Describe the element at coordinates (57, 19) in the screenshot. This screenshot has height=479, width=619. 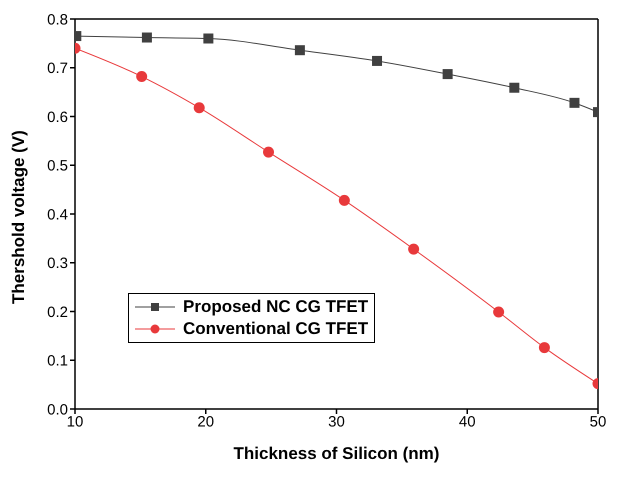
I see `y-tick-label: 0.8` at that location.